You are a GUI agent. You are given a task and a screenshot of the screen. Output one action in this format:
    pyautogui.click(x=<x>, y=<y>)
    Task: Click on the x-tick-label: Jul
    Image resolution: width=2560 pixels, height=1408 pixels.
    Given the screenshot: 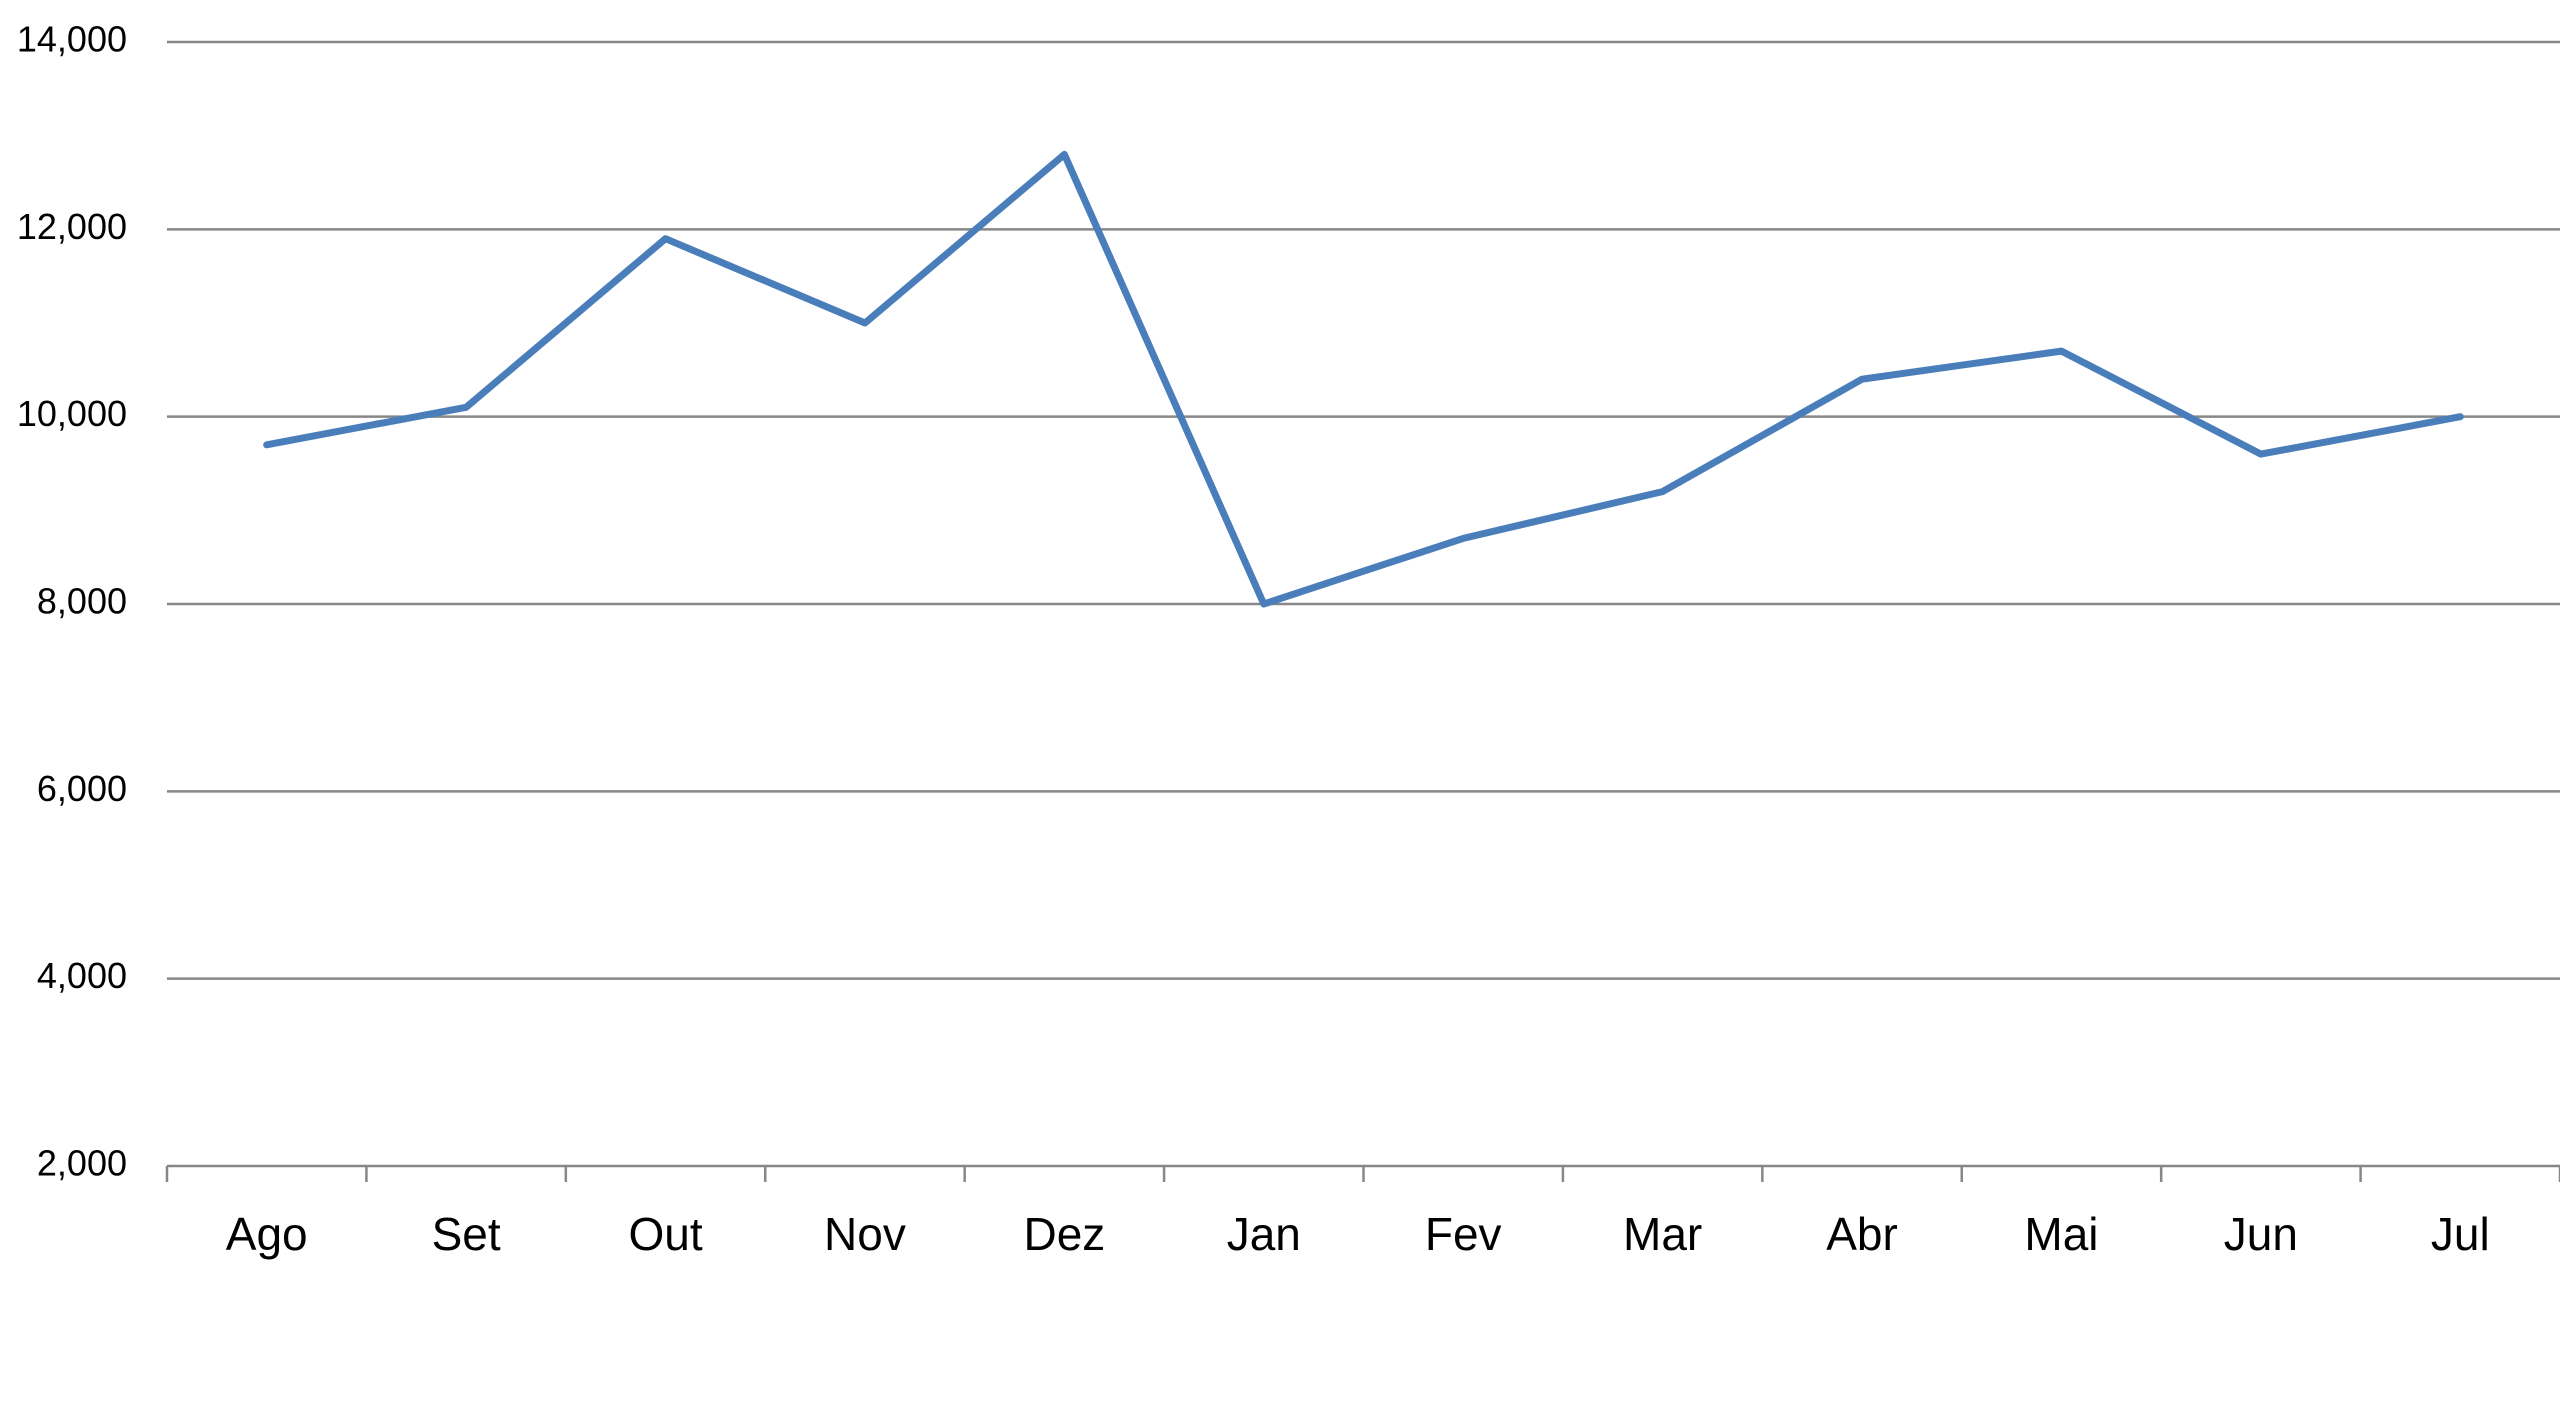 What is the action you would take?
    pyautogui.click(x=2460, y=1234)
    